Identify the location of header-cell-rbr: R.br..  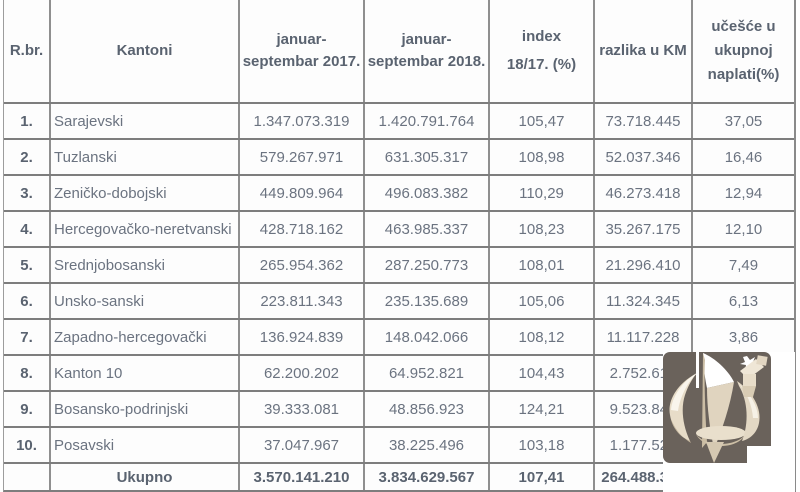
(26, 51).